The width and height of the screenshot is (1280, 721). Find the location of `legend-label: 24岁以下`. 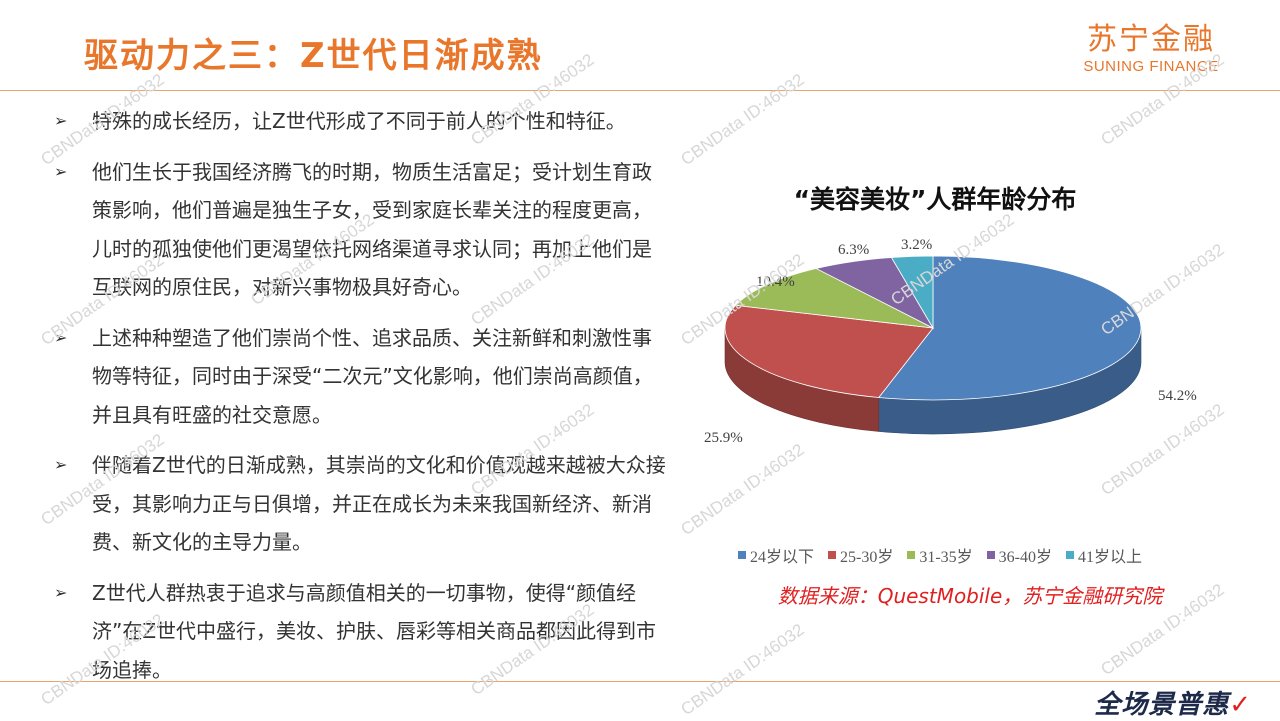

legend-label: 24岁以下 is located at coordinates (781, 557).